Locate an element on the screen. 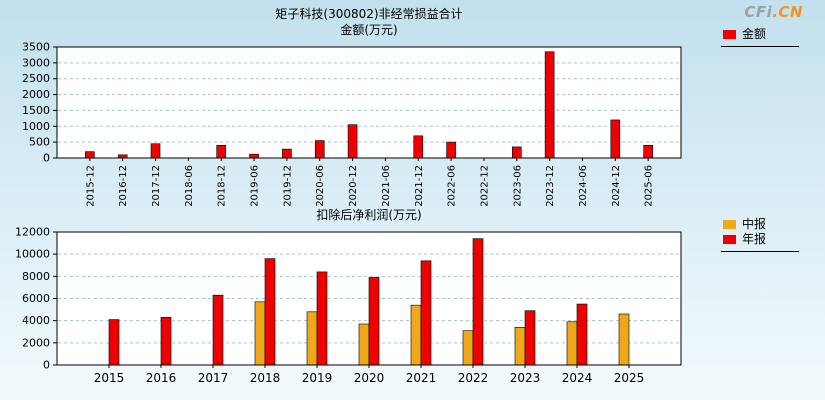 This screenshot has width=825, height=400. legend-label-interim: 中报 is located at coordinates (754, 224).